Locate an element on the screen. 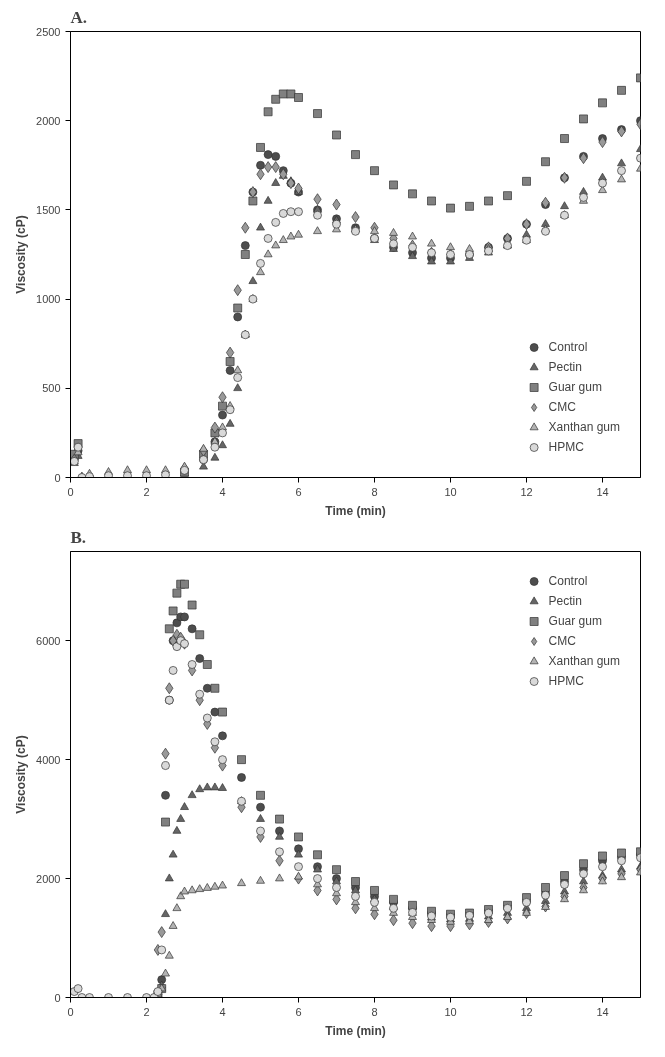 This screenshot has height=1057, width=665. chart-title: A. is located at coordinates (79, 17).